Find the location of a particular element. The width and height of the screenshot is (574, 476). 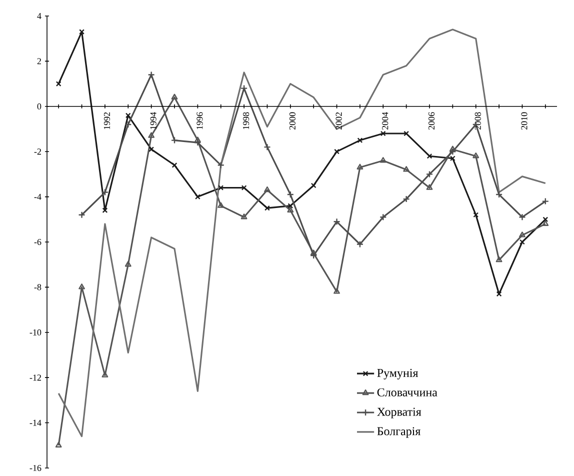

legend-label: Хорватія is located at coordinates (399, 413).